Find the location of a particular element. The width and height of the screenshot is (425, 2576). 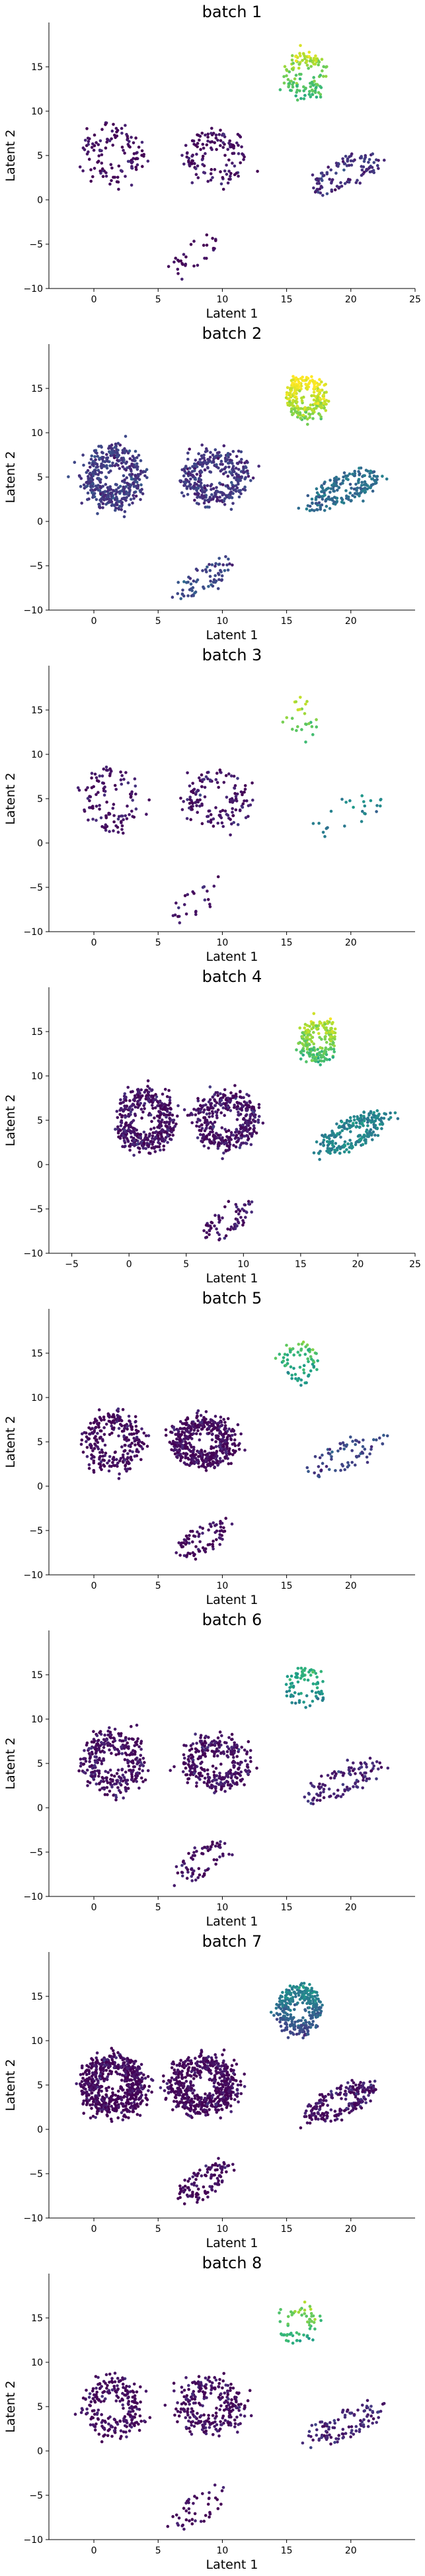

y-tick-label: 10 is located at coordinates (37, 755).